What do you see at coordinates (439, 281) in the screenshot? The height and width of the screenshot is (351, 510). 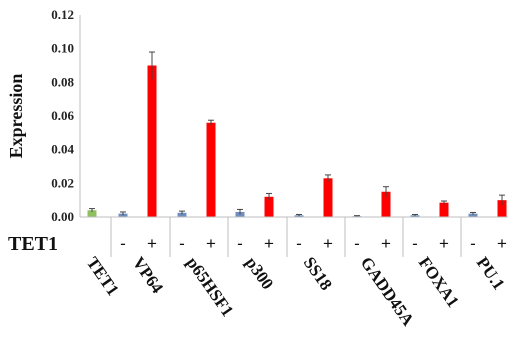 I see `category-label: FOXA1` at bounding box center [439, 281].